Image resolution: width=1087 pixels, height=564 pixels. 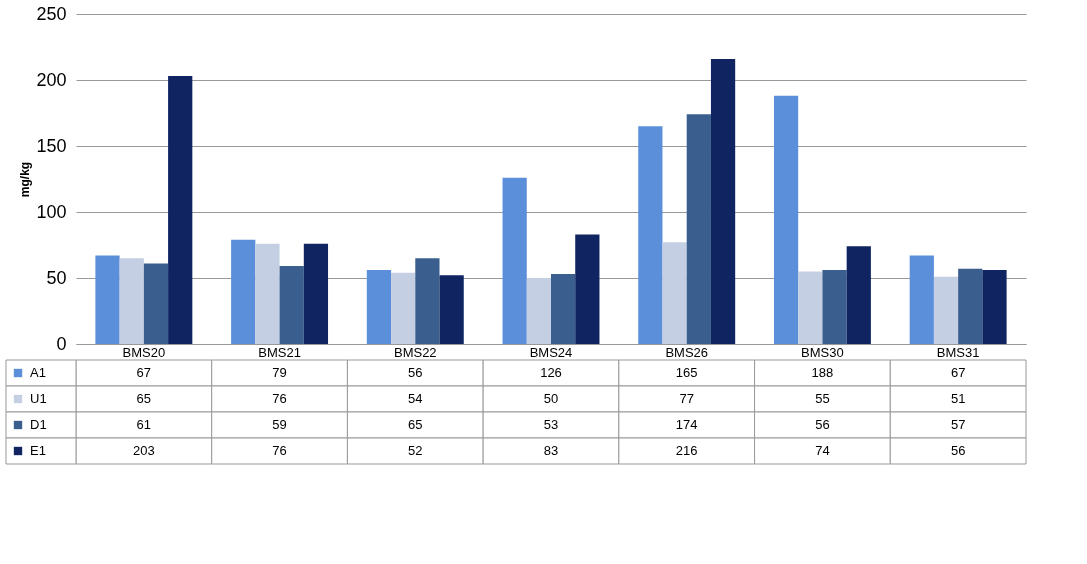 I want to click on data-label: 165, so click(x=686, y=372).